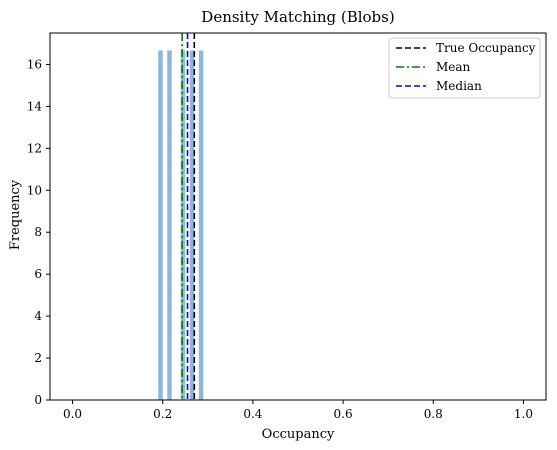  Describe the element at coordinates (15, 214) in the screenshot. I see `y-axis-label: Frequency` at that location.